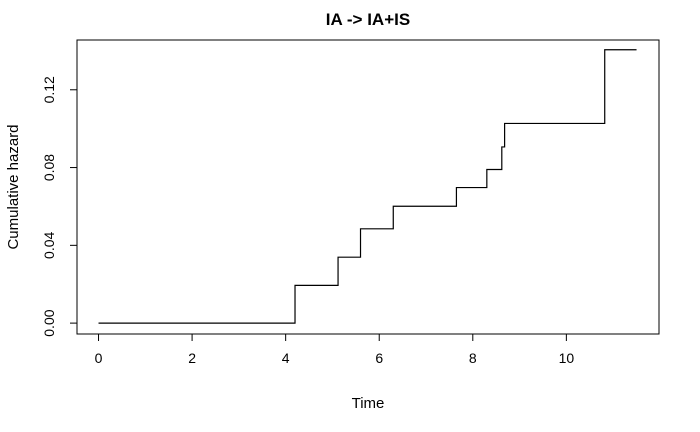 Image resolution: width=700 pixels, height=432 pixels. I want to click on x-tick-label: 8, so click(473, 358).